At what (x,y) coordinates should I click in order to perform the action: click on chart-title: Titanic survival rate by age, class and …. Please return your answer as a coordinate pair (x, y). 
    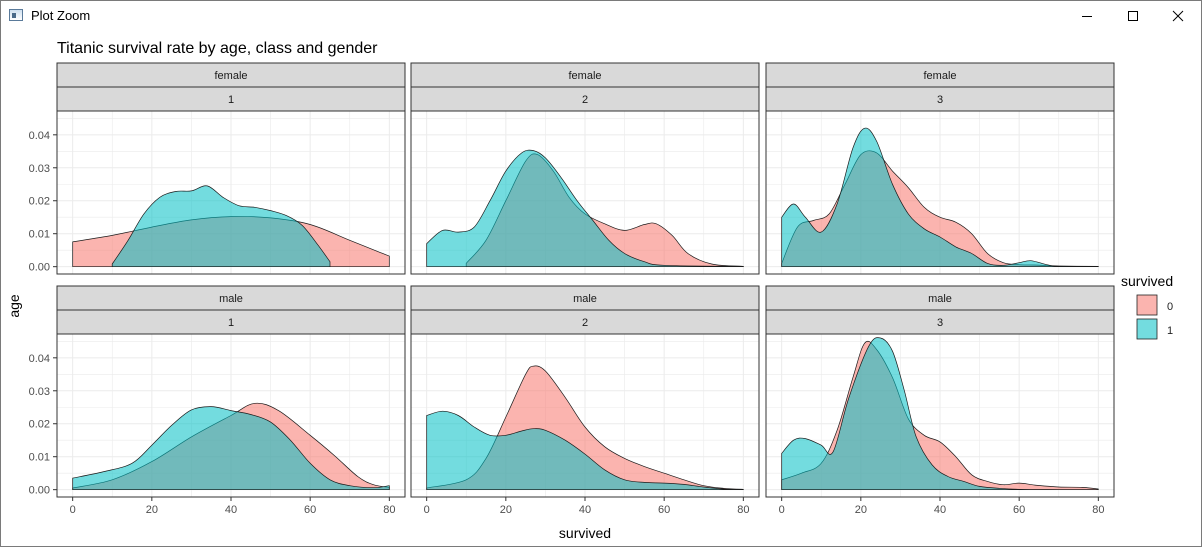
    Looking at the image, I should click on (217, 48).